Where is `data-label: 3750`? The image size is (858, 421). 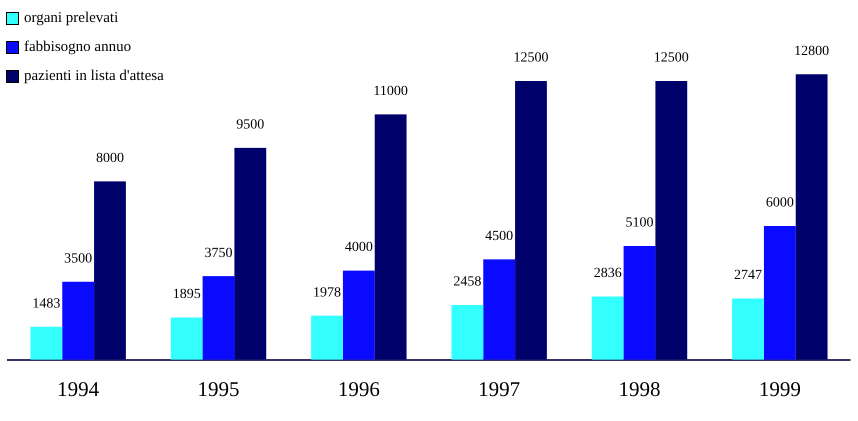 data-label: 3750 is located at coordinates (218, 253).